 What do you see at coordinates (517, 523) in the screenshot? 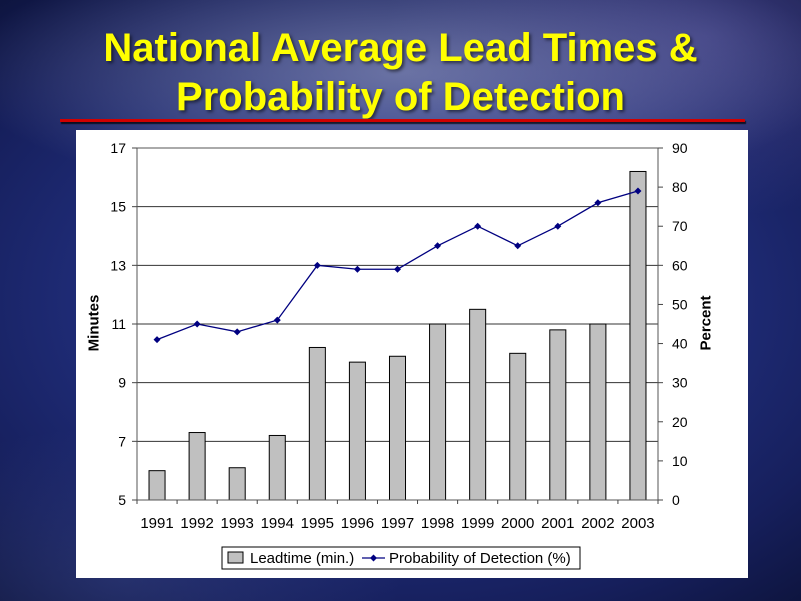
I see `x-tick-label: 2000` at bounding box center [517, 523].